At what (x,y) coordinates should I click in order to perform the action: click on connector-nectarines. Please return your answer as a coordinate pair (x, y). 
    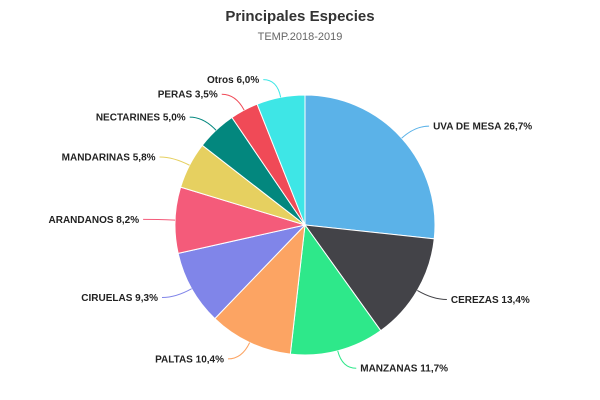
    Looking at the image, I should click on (203, 123).